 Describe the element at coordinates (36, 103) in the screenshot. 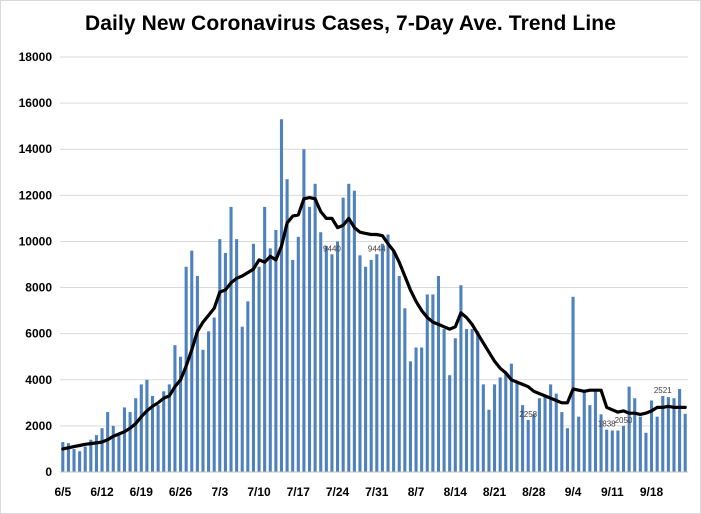

I see `y-tick-label: 16000` at that location.